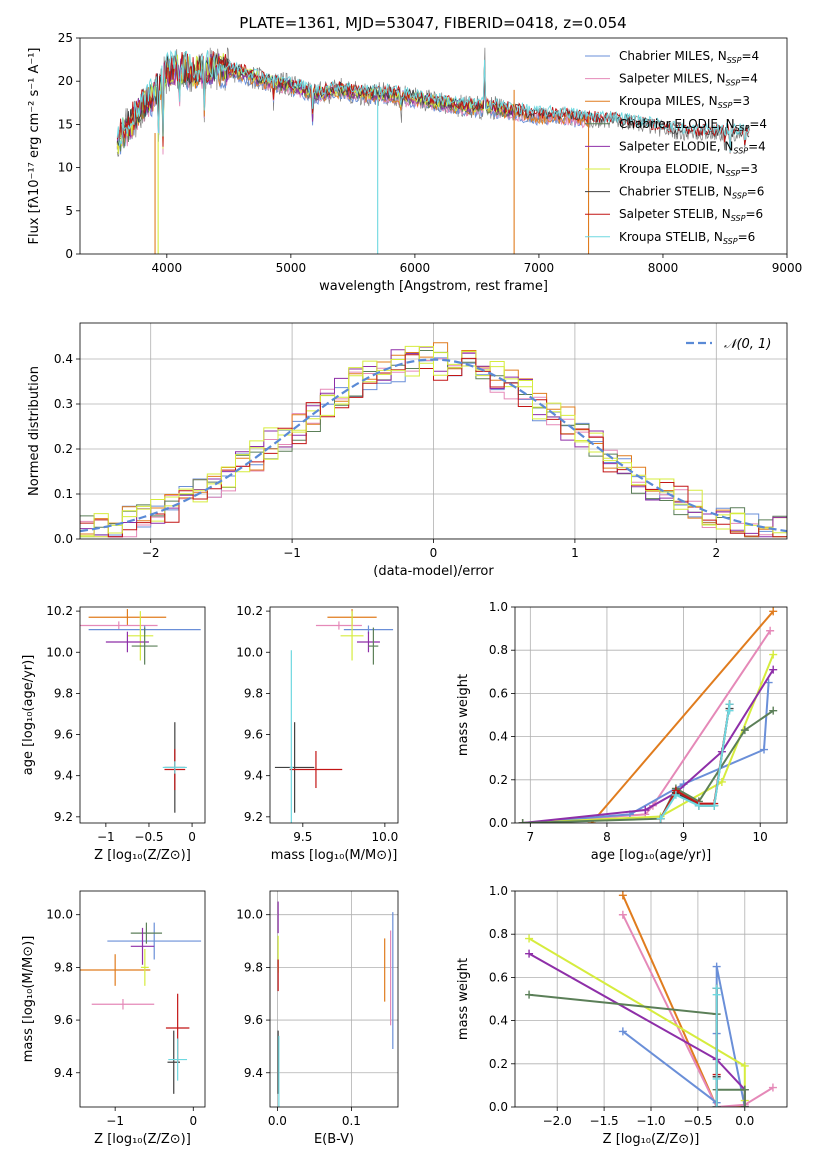 The image size is (819, 1170). Describe the element at coordinates (539, 268) in the screenshot. I see `x-tick-label: 7000` at that location.